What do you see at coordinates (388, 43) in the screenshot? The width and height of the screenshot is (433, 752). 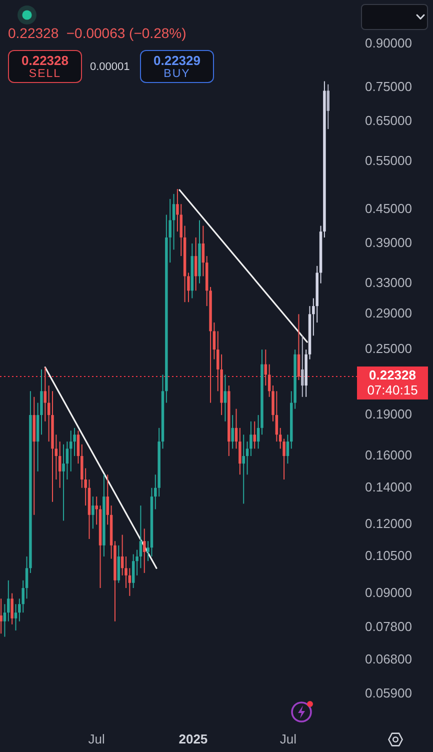 I see `y-tick-label: 0.90000` at bounding box center [388, 43].